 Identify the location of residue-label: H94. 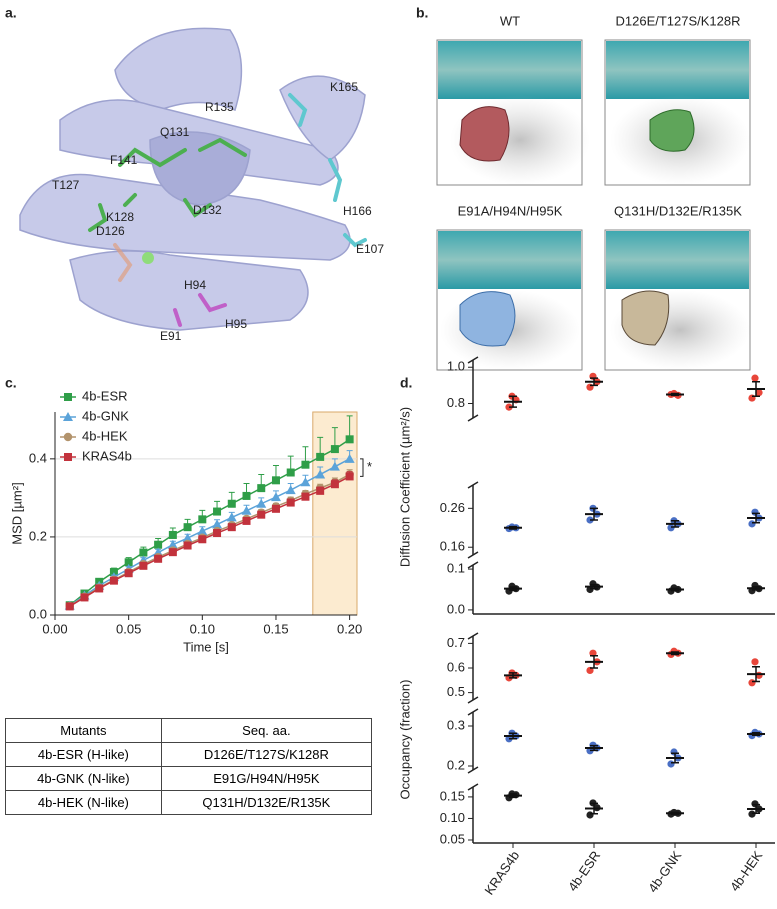
(195, 285).